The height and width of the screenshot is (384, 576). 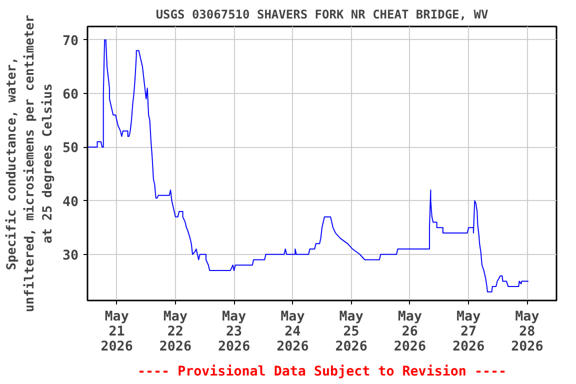 I want to click on x-tick-label: May 26 2026, so click(x=410, y=332).